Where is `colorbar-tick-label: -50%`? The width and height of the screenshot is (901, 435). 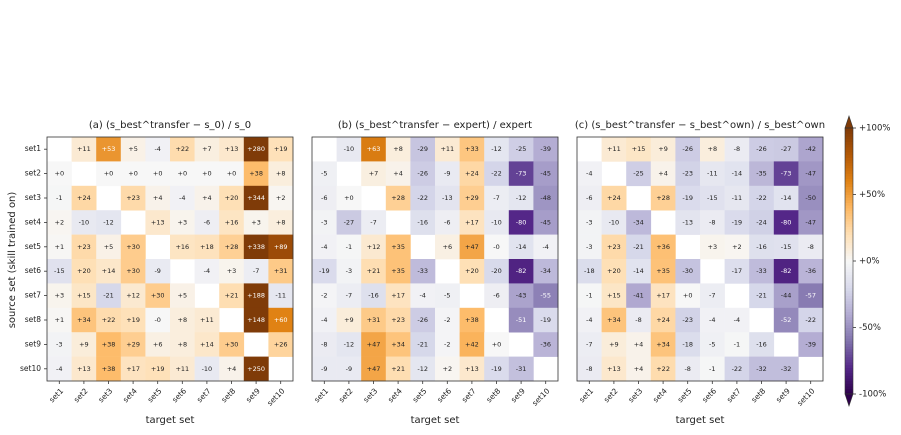
colorbar-tick-label: -50% is located at coordinates (870, 328).